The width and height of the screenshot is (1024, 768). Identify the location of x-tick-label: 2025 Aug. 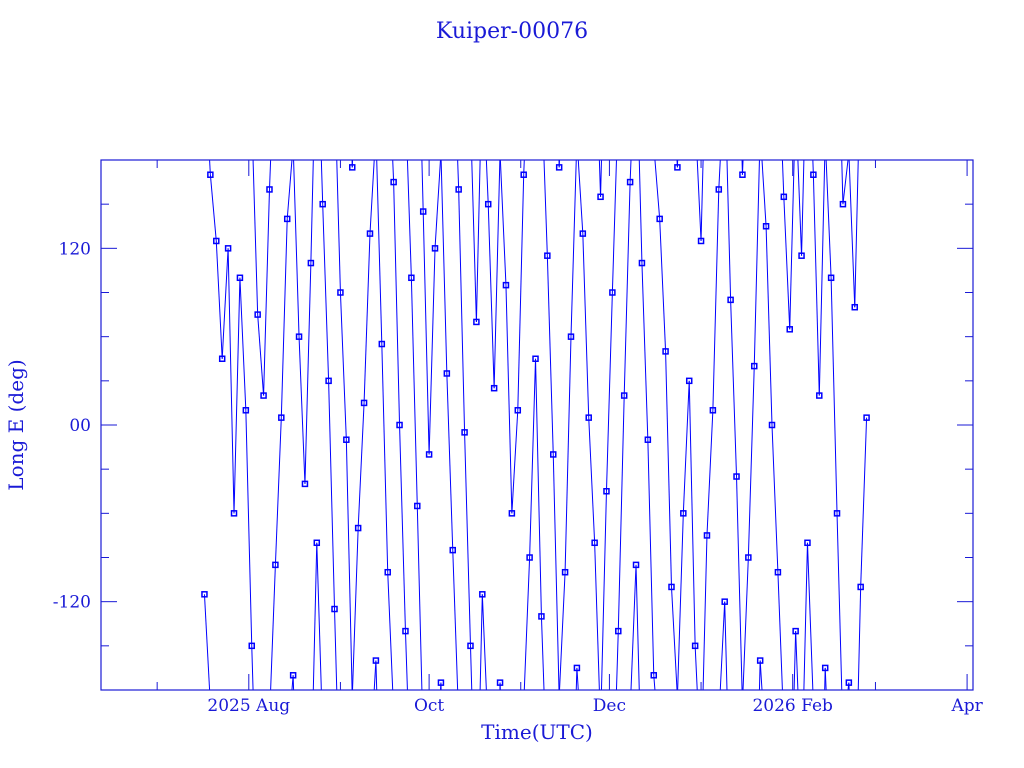
(248, 706).